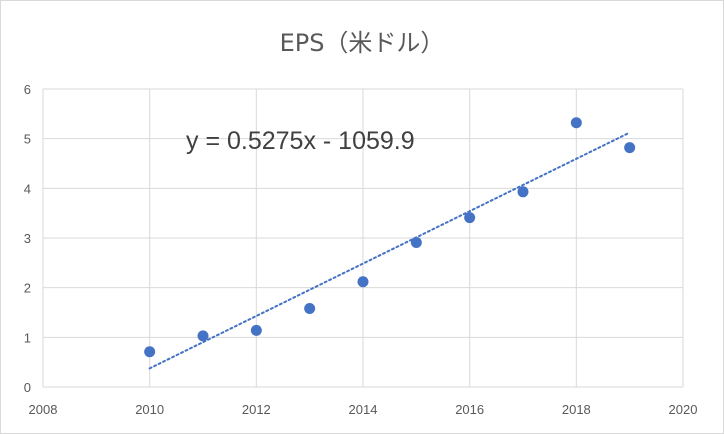  I want to click on y-tick-label: 6, so click(27, 89).